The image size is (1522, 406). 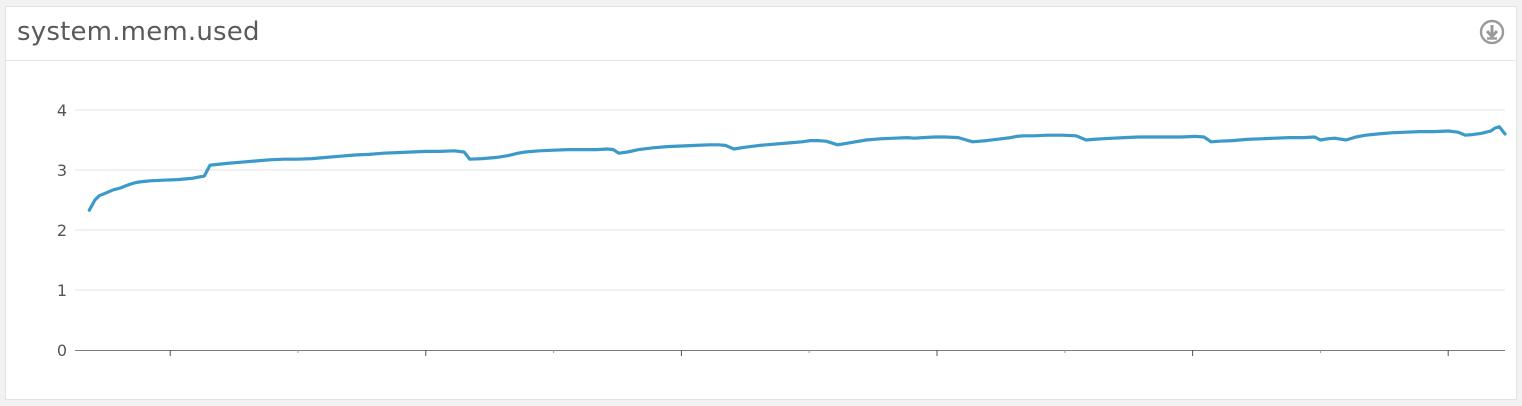 I want to click on y-tick-label: 4, so click(x=62, y=110).